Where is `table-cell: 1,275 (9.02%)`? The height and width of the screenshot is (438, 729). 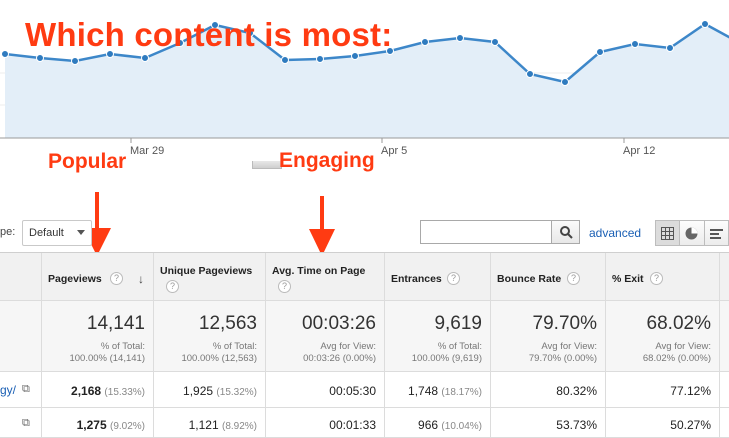
table-cell: 1,275 (9.02%) is located at coordinates (97, 422).